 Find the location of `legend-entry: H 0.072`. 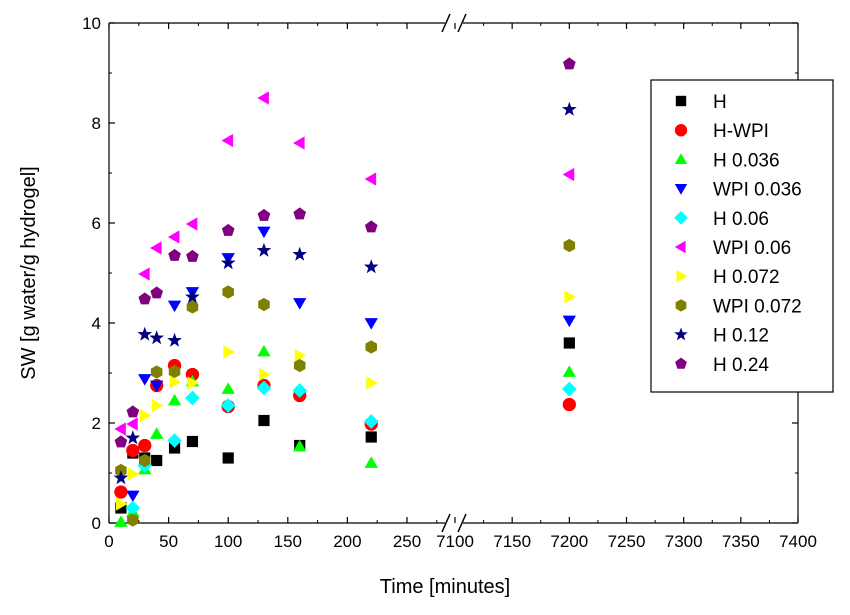

legend-entry: H 0.072 is located at coordinates (728, 277).